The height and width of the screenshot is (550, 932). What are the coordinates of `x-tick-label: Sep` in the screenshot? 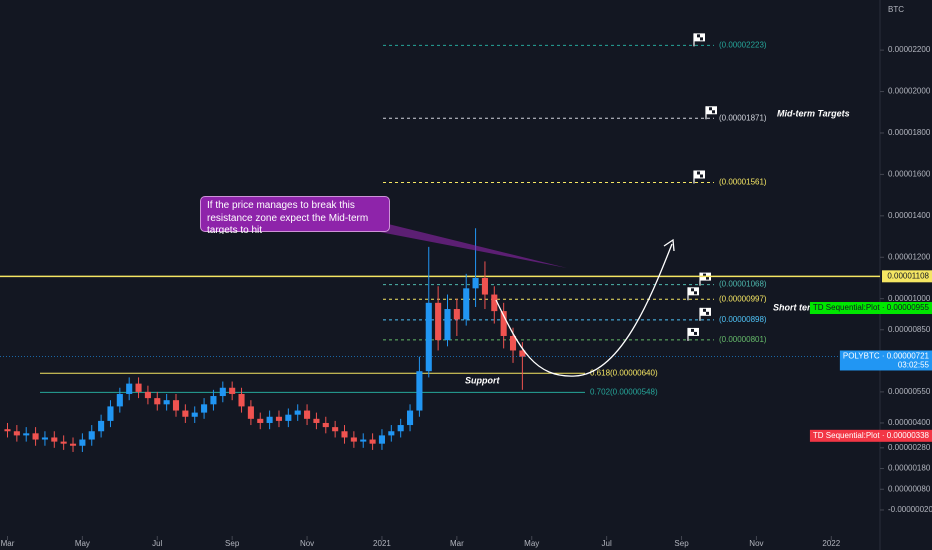 It's located at (232, 543).